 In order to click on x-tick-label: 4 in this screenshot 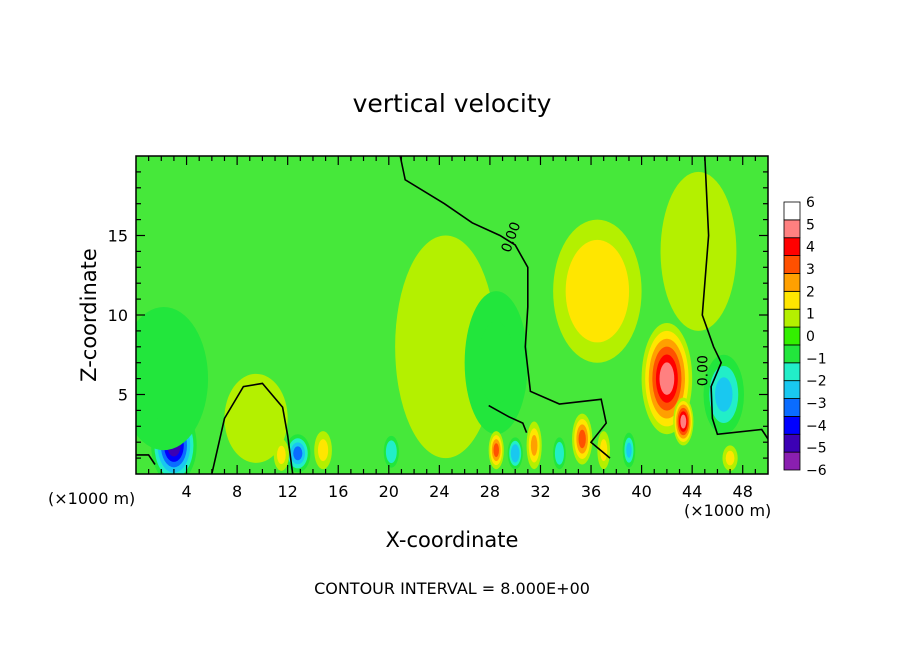, I will do `click(186, 491)`.